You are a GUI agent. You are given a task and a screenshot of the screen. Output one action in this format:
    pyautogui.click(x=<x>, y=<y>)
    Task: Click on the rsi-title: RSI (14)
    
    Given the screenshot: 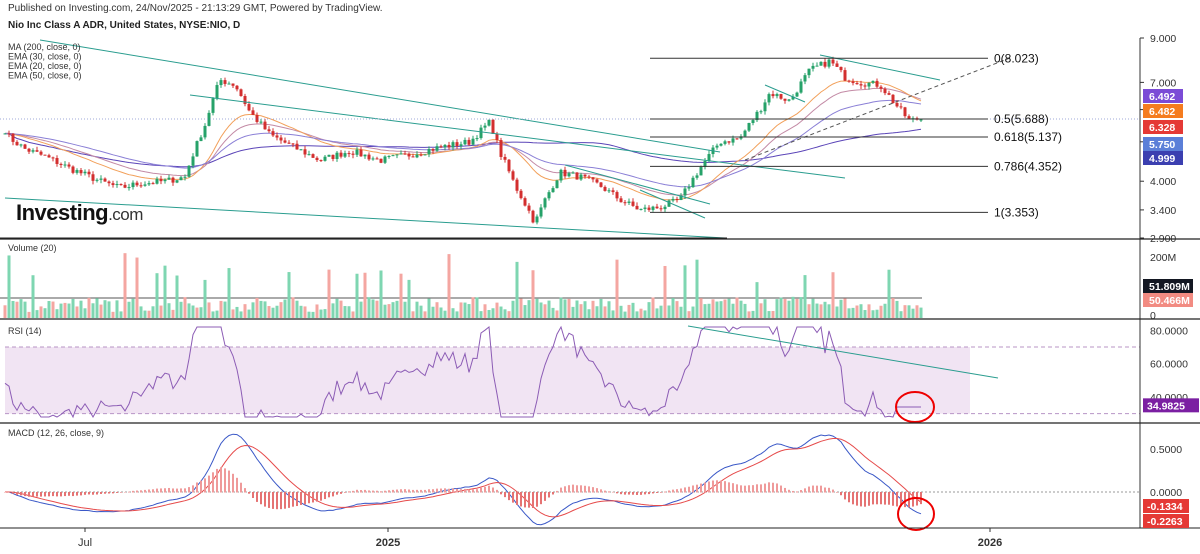 What is the action you would take?
    pyautogui.click(x=25, y=331)
    